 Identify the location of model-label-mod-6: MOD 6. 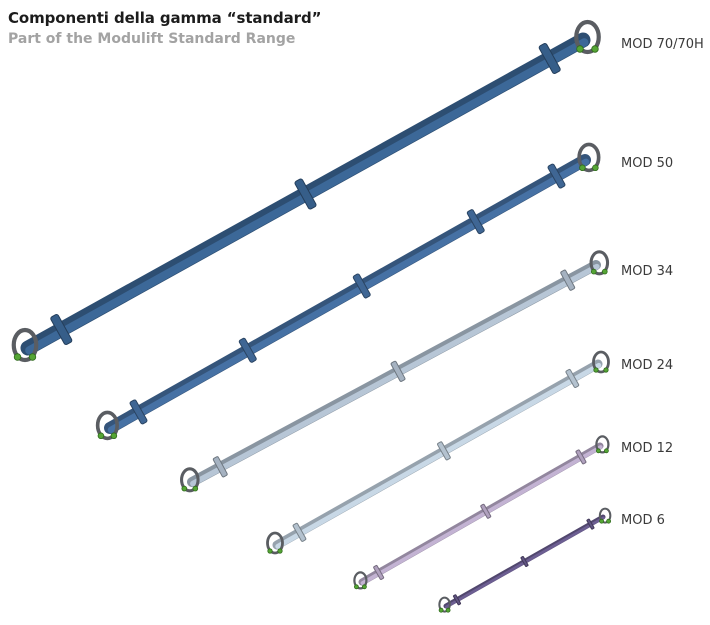
(643, 520).